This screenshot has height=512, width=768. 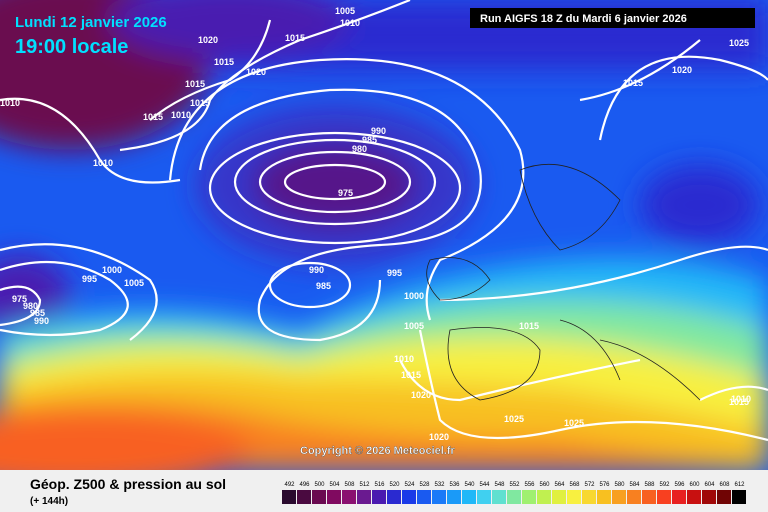 I want to click on scale-label: 504, so click(x=334, y=485).